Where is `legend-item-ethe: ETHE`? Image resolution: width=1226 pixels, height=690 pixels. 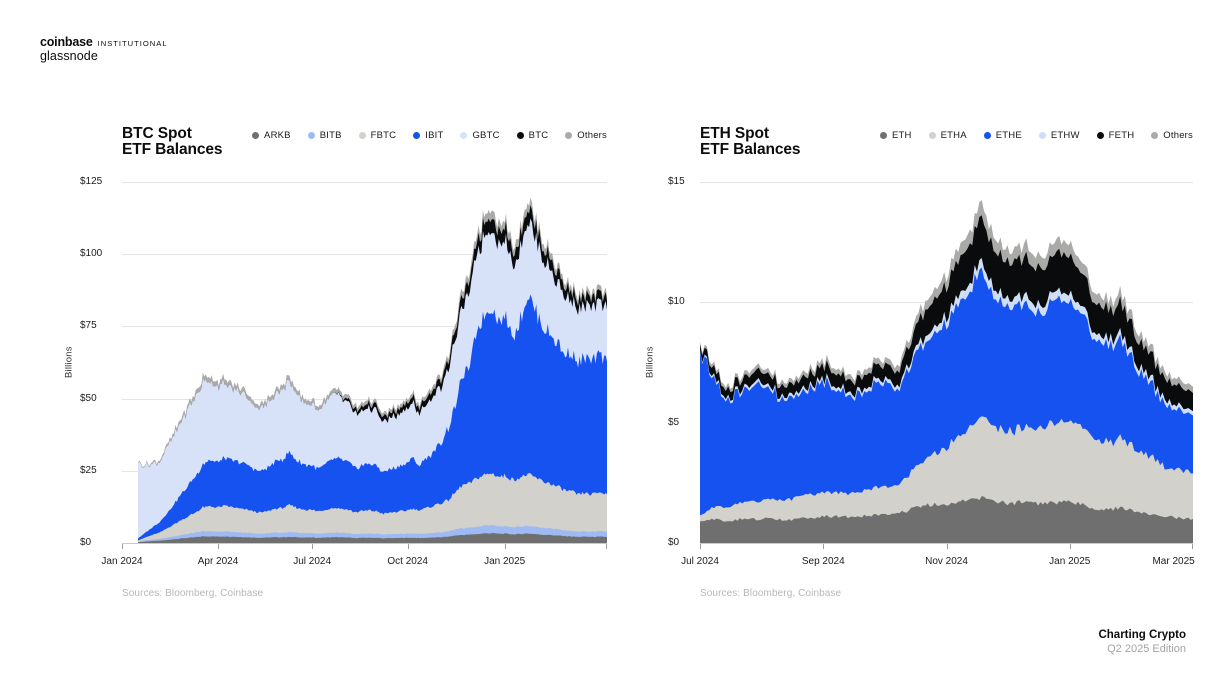 legend-item-ethe: ETHE is located at coordinates (1002, 135).